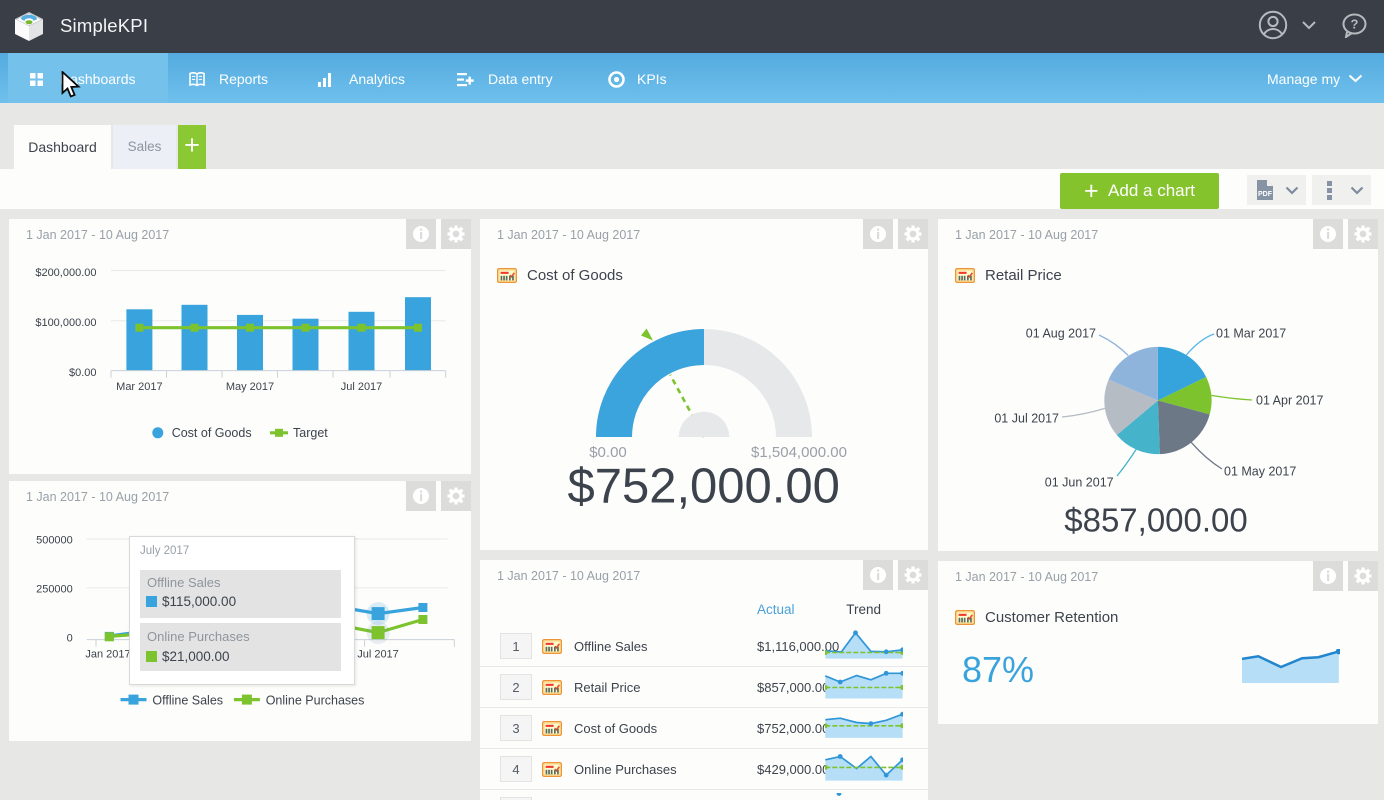 The image size is (1384, 800). What do you see at coordinates (310, 433) in the screenshot?
I see `svg-text: Target` at bounding box center [310, 433].